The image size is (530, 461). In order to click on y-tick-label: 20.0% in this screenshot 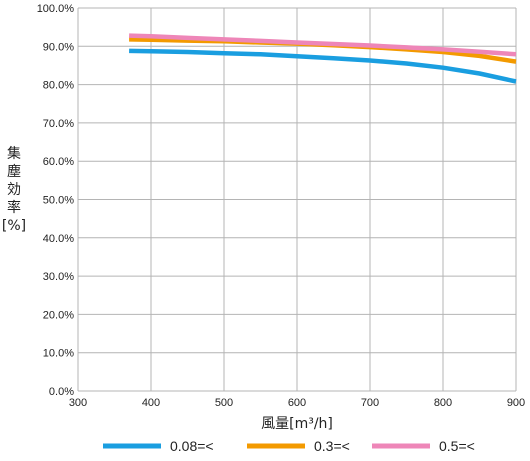, I will do `click(58, 315)`.